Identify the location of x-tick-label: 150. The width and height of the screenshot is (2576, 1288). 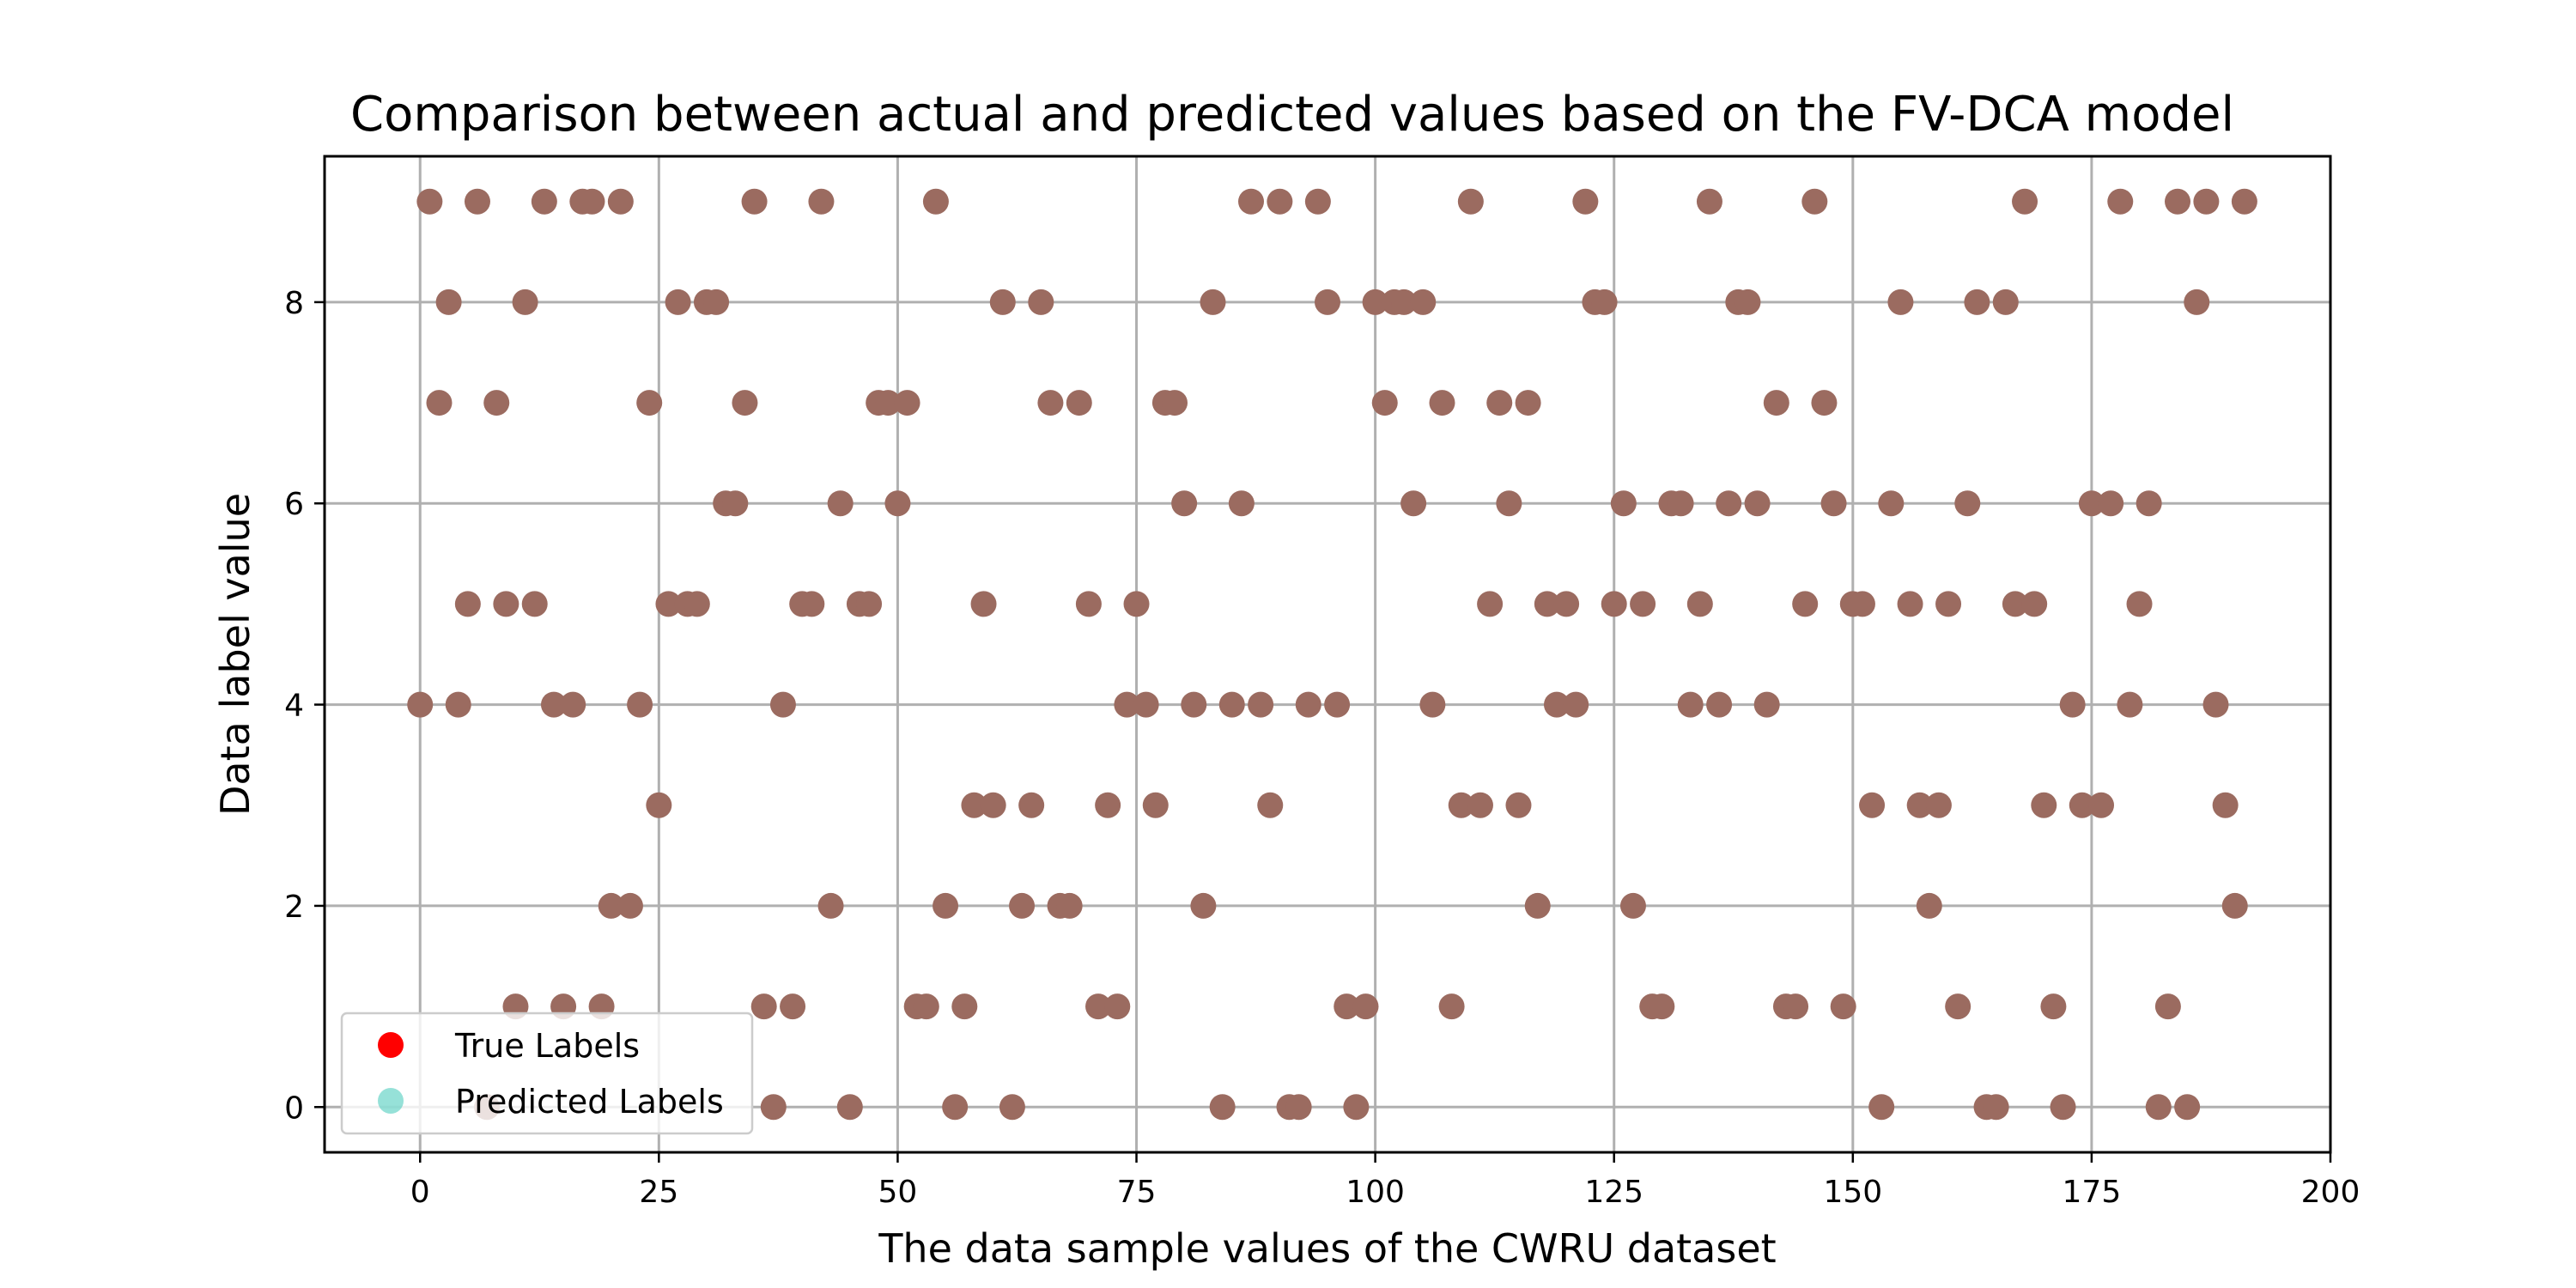
(1852, 1192).